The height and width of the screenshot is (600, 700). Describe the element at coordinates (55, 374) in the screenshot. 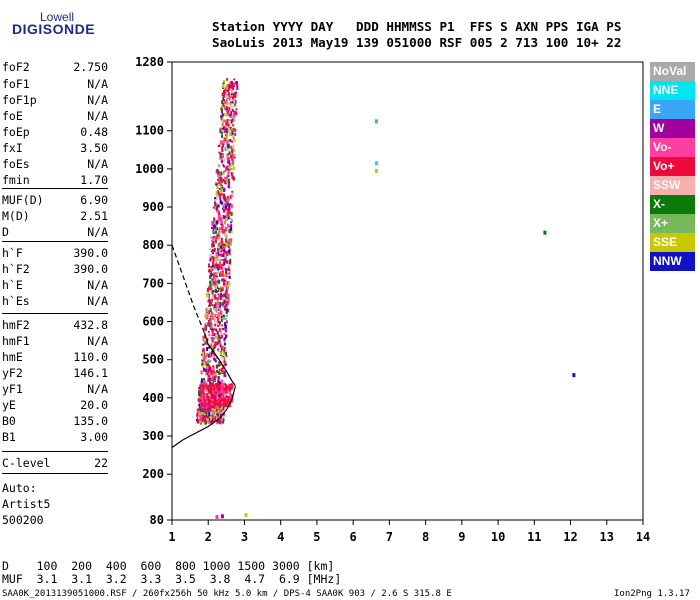

I see `param-row: yF2 146.1` at that location.